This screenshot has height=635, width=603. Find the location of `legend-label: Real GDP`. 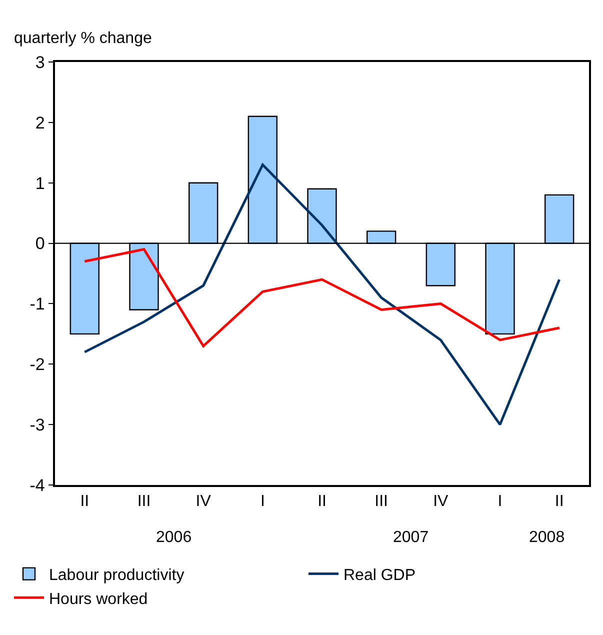

legend-label: Real GDP is located at coordinates (380, 575).